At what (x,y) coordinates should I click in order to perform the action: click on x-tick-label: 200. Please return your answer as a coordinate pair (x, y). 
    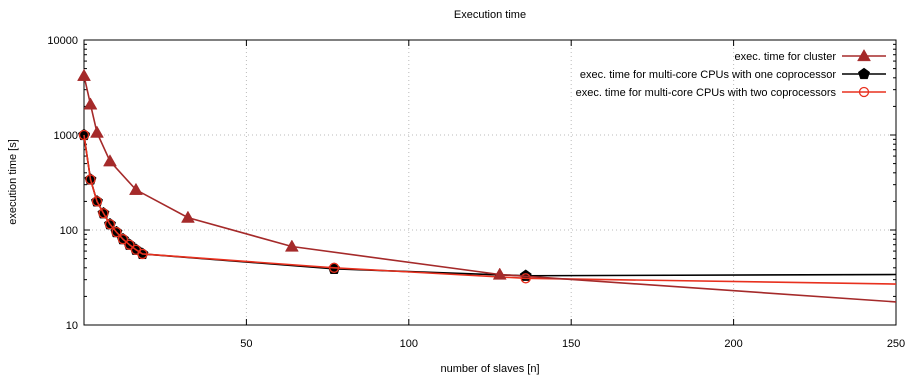
    Looking at the image, I should click on (733, 344).